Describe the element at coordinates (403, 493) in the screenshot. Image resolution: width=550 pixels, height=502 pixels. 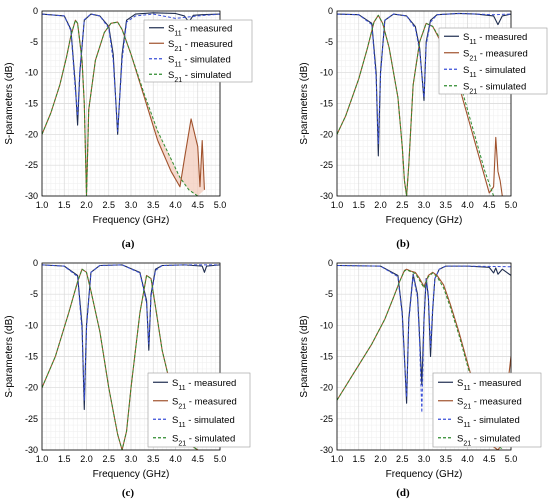
I see `caption-d: (d)` at that location.